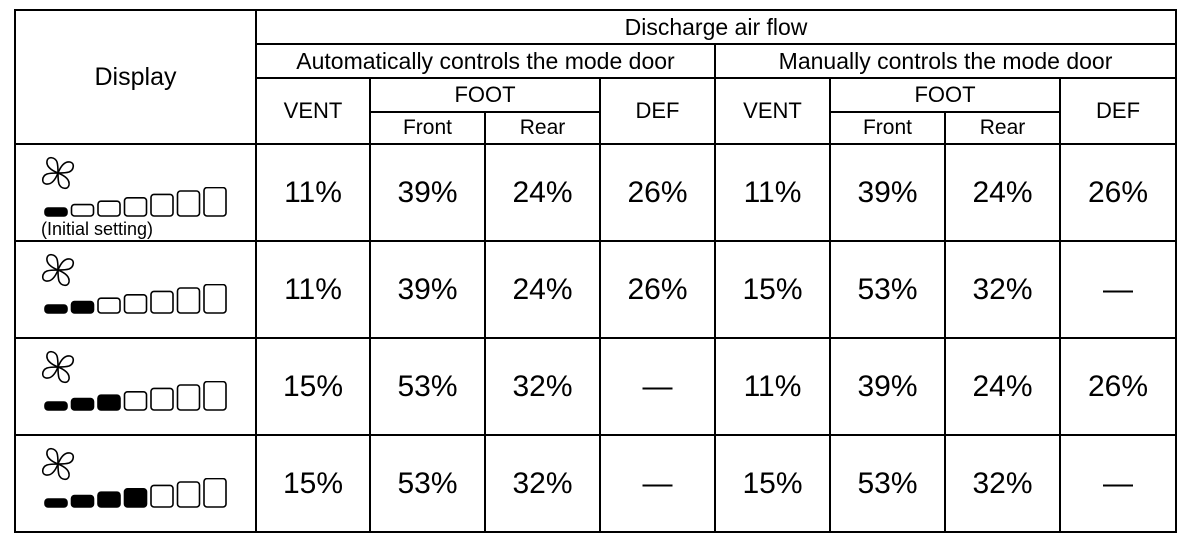 The height and width of the screenshot is (560, 1200). I want to click on display-header: Display, so click(135, 77).